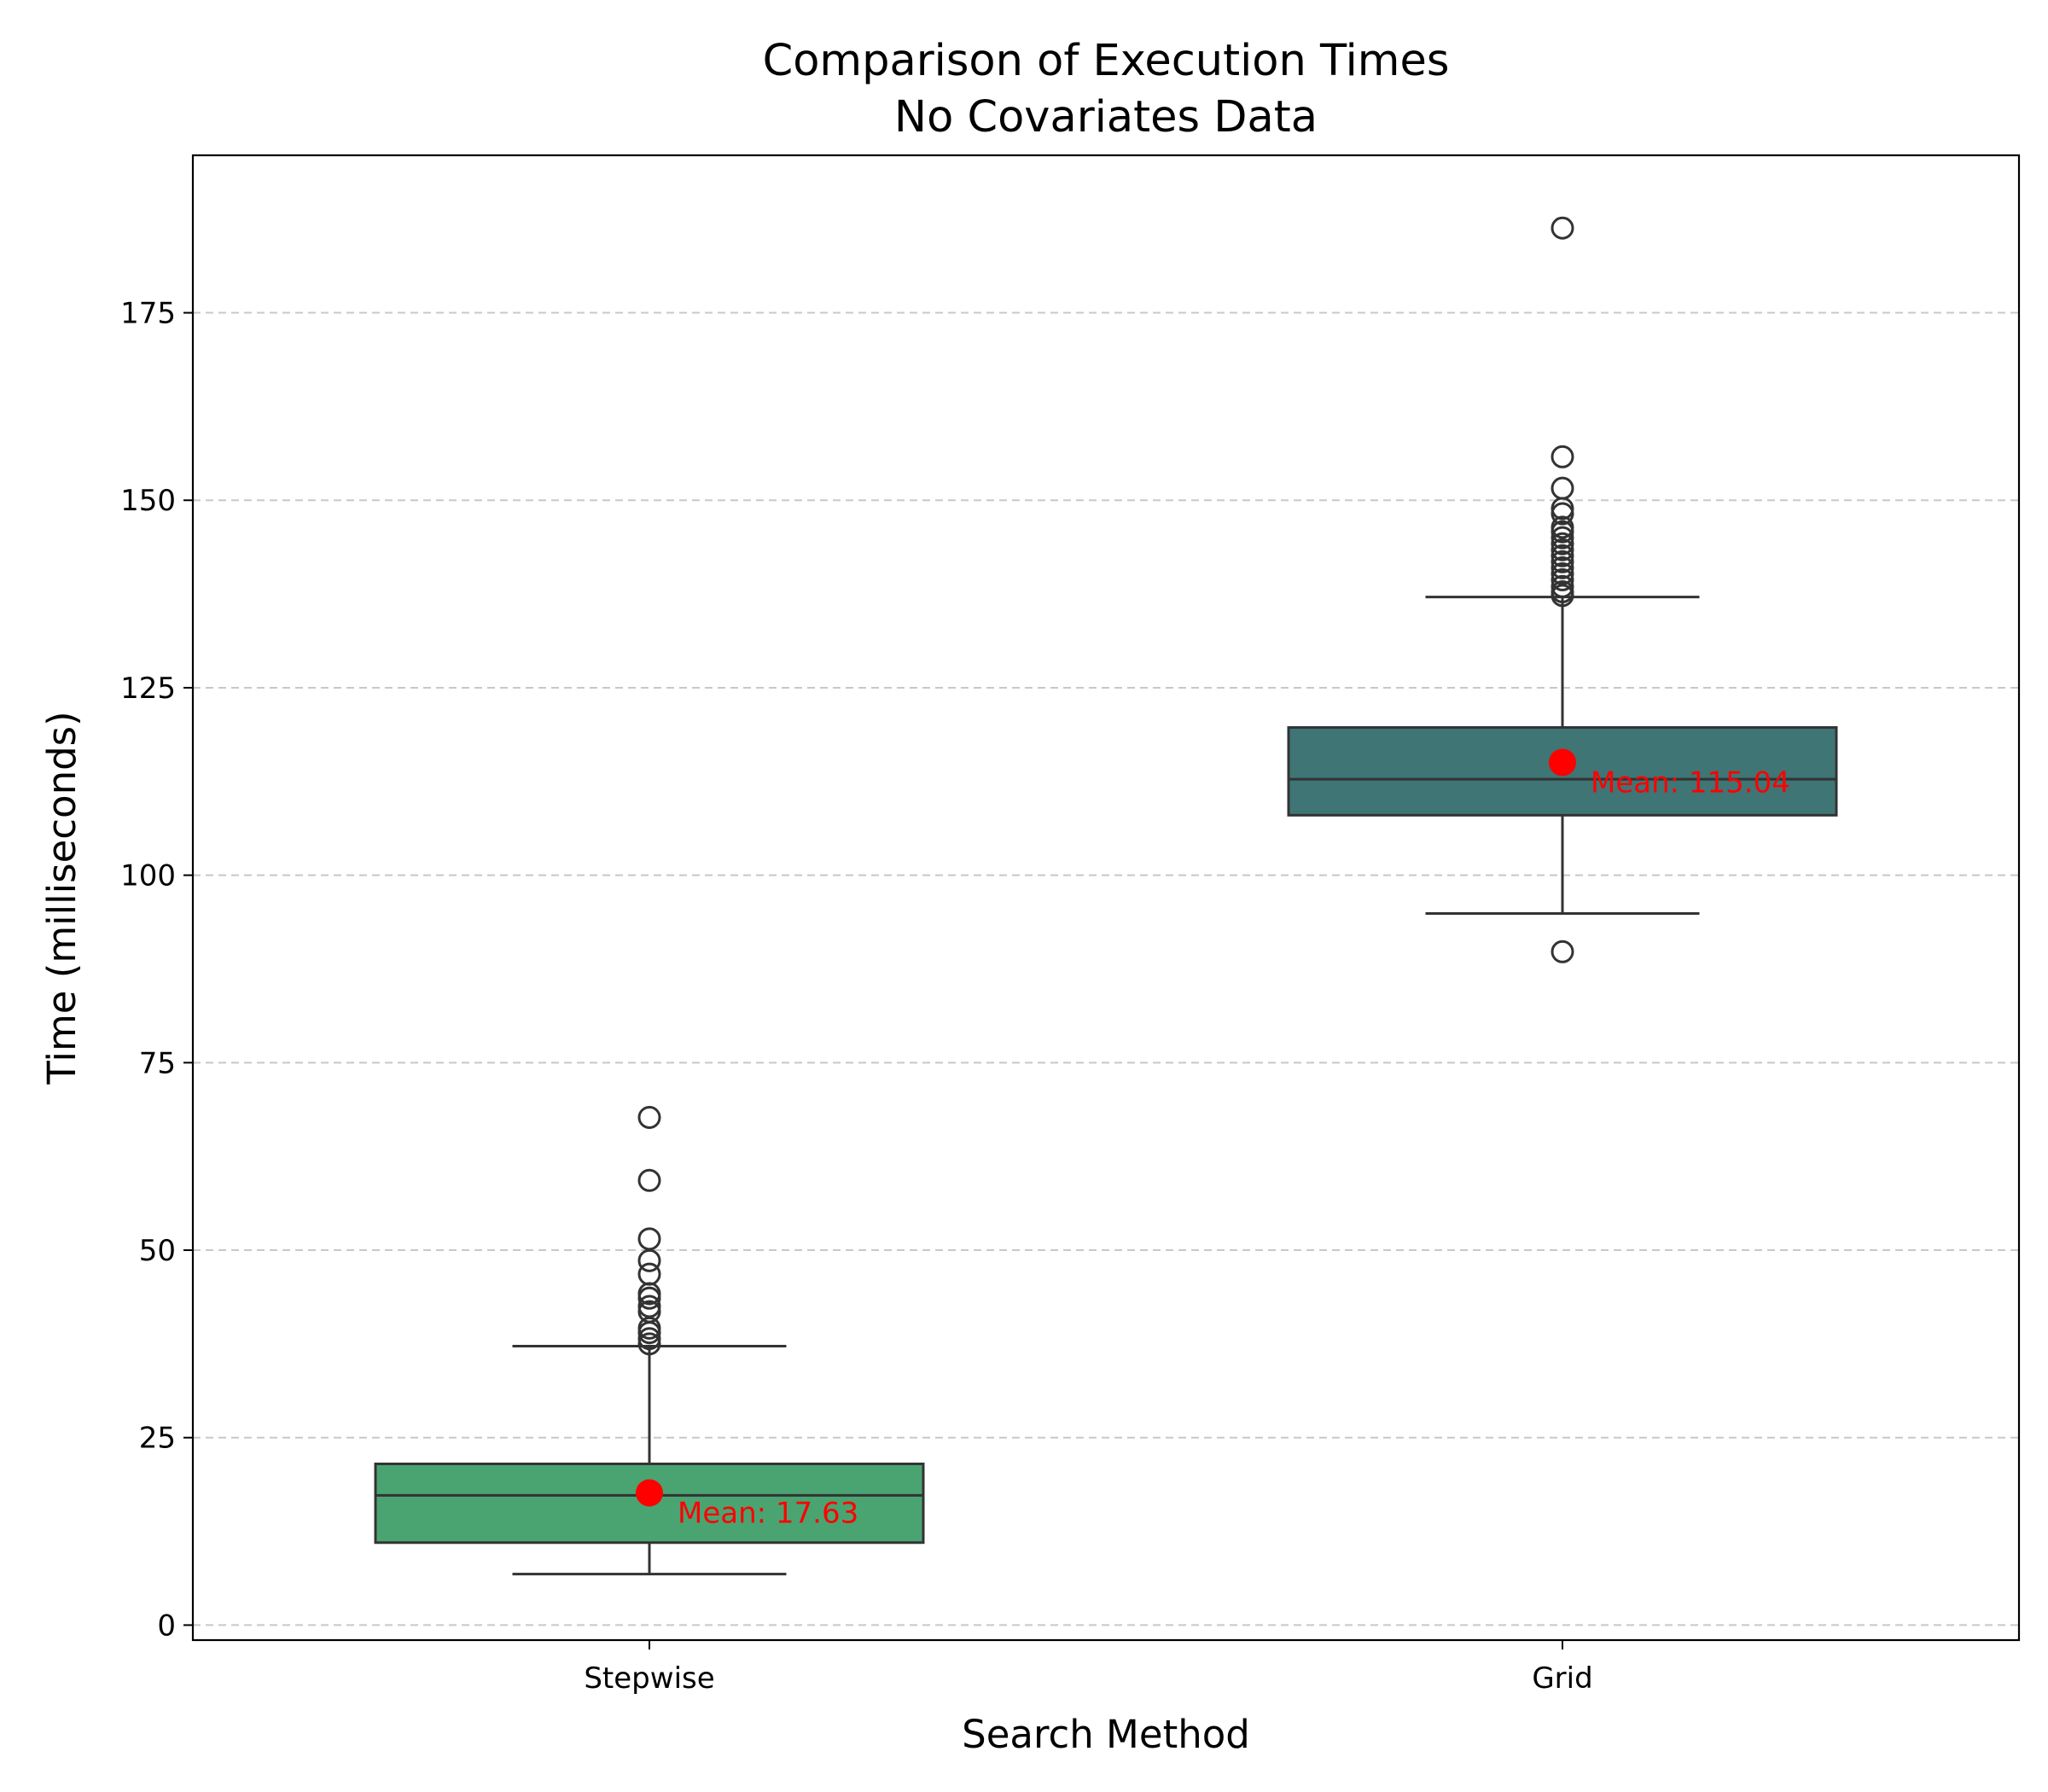 The height and width of the screenshot is (1792, 2048). What do you see at coordinates (1106, 118) in the screenshot?
I see `chart-title-line-2: No Covariates Data` at bounding box center [1106, 118].